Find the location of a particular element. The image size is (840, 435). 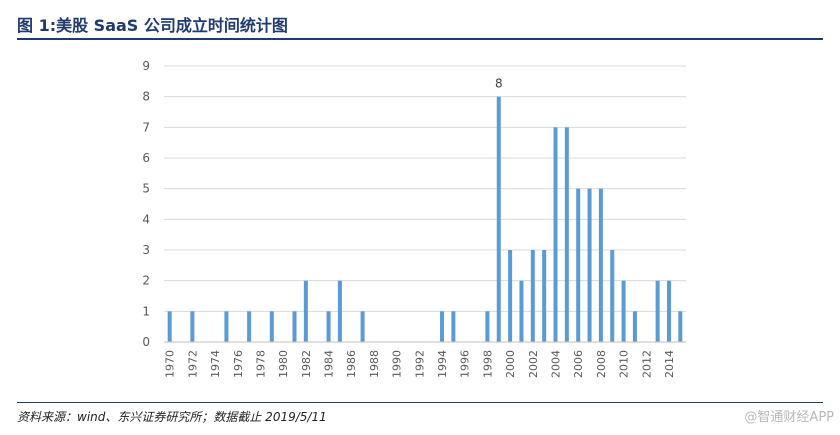

y-tick-label: 7 is located at coordinates (146, 127).